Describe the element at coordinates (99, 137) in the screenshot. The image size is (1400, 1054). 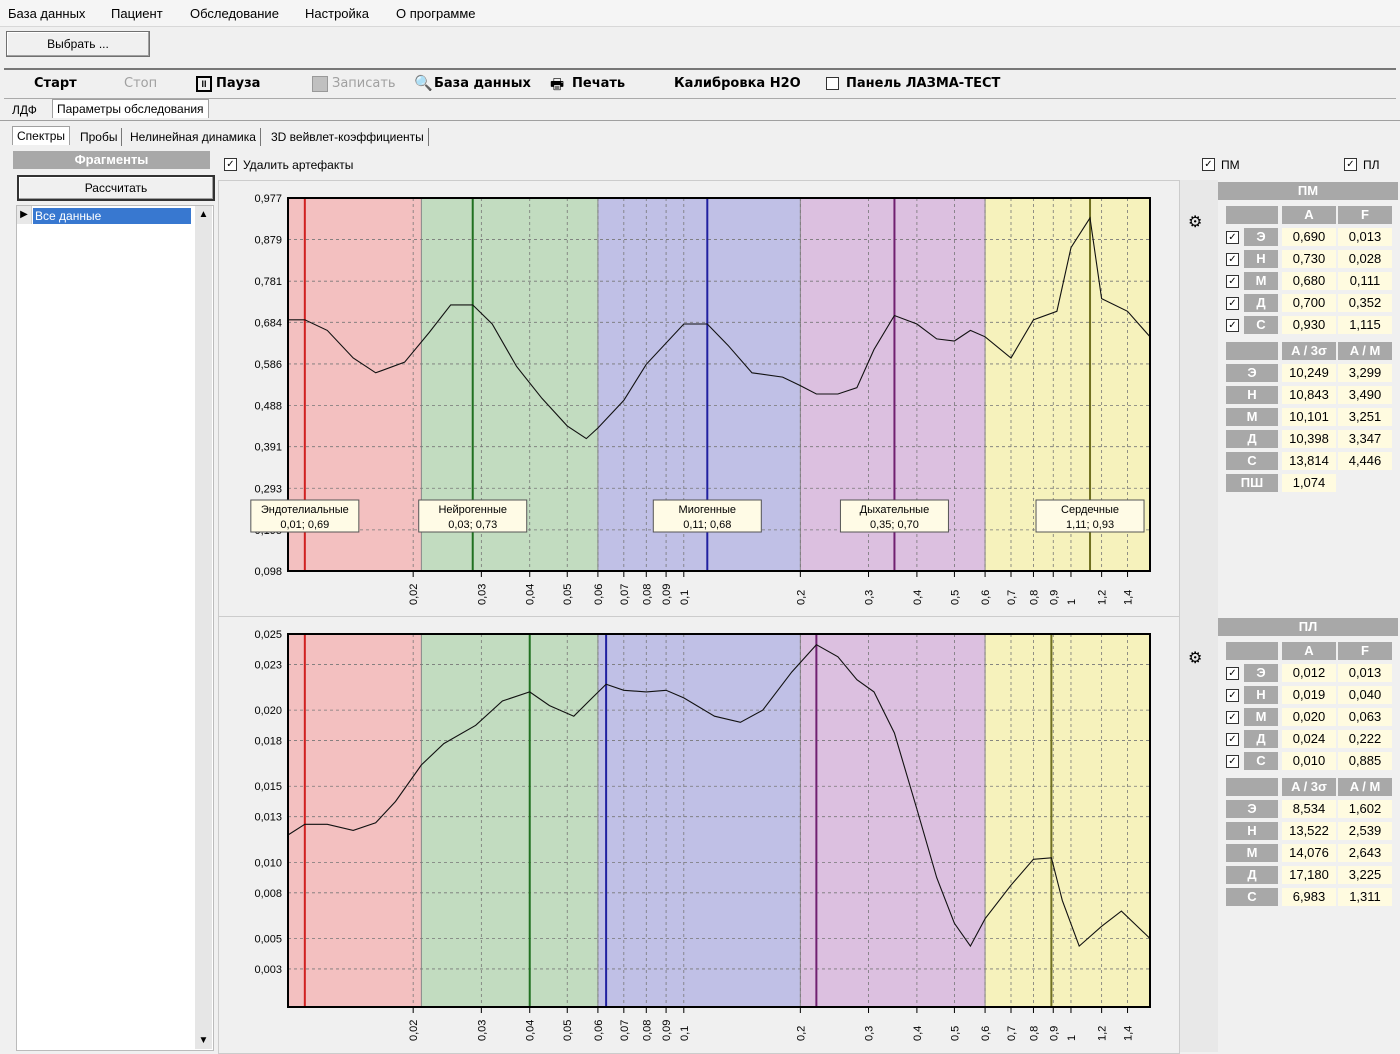
I see `tab-probes: Пробы` at that location.